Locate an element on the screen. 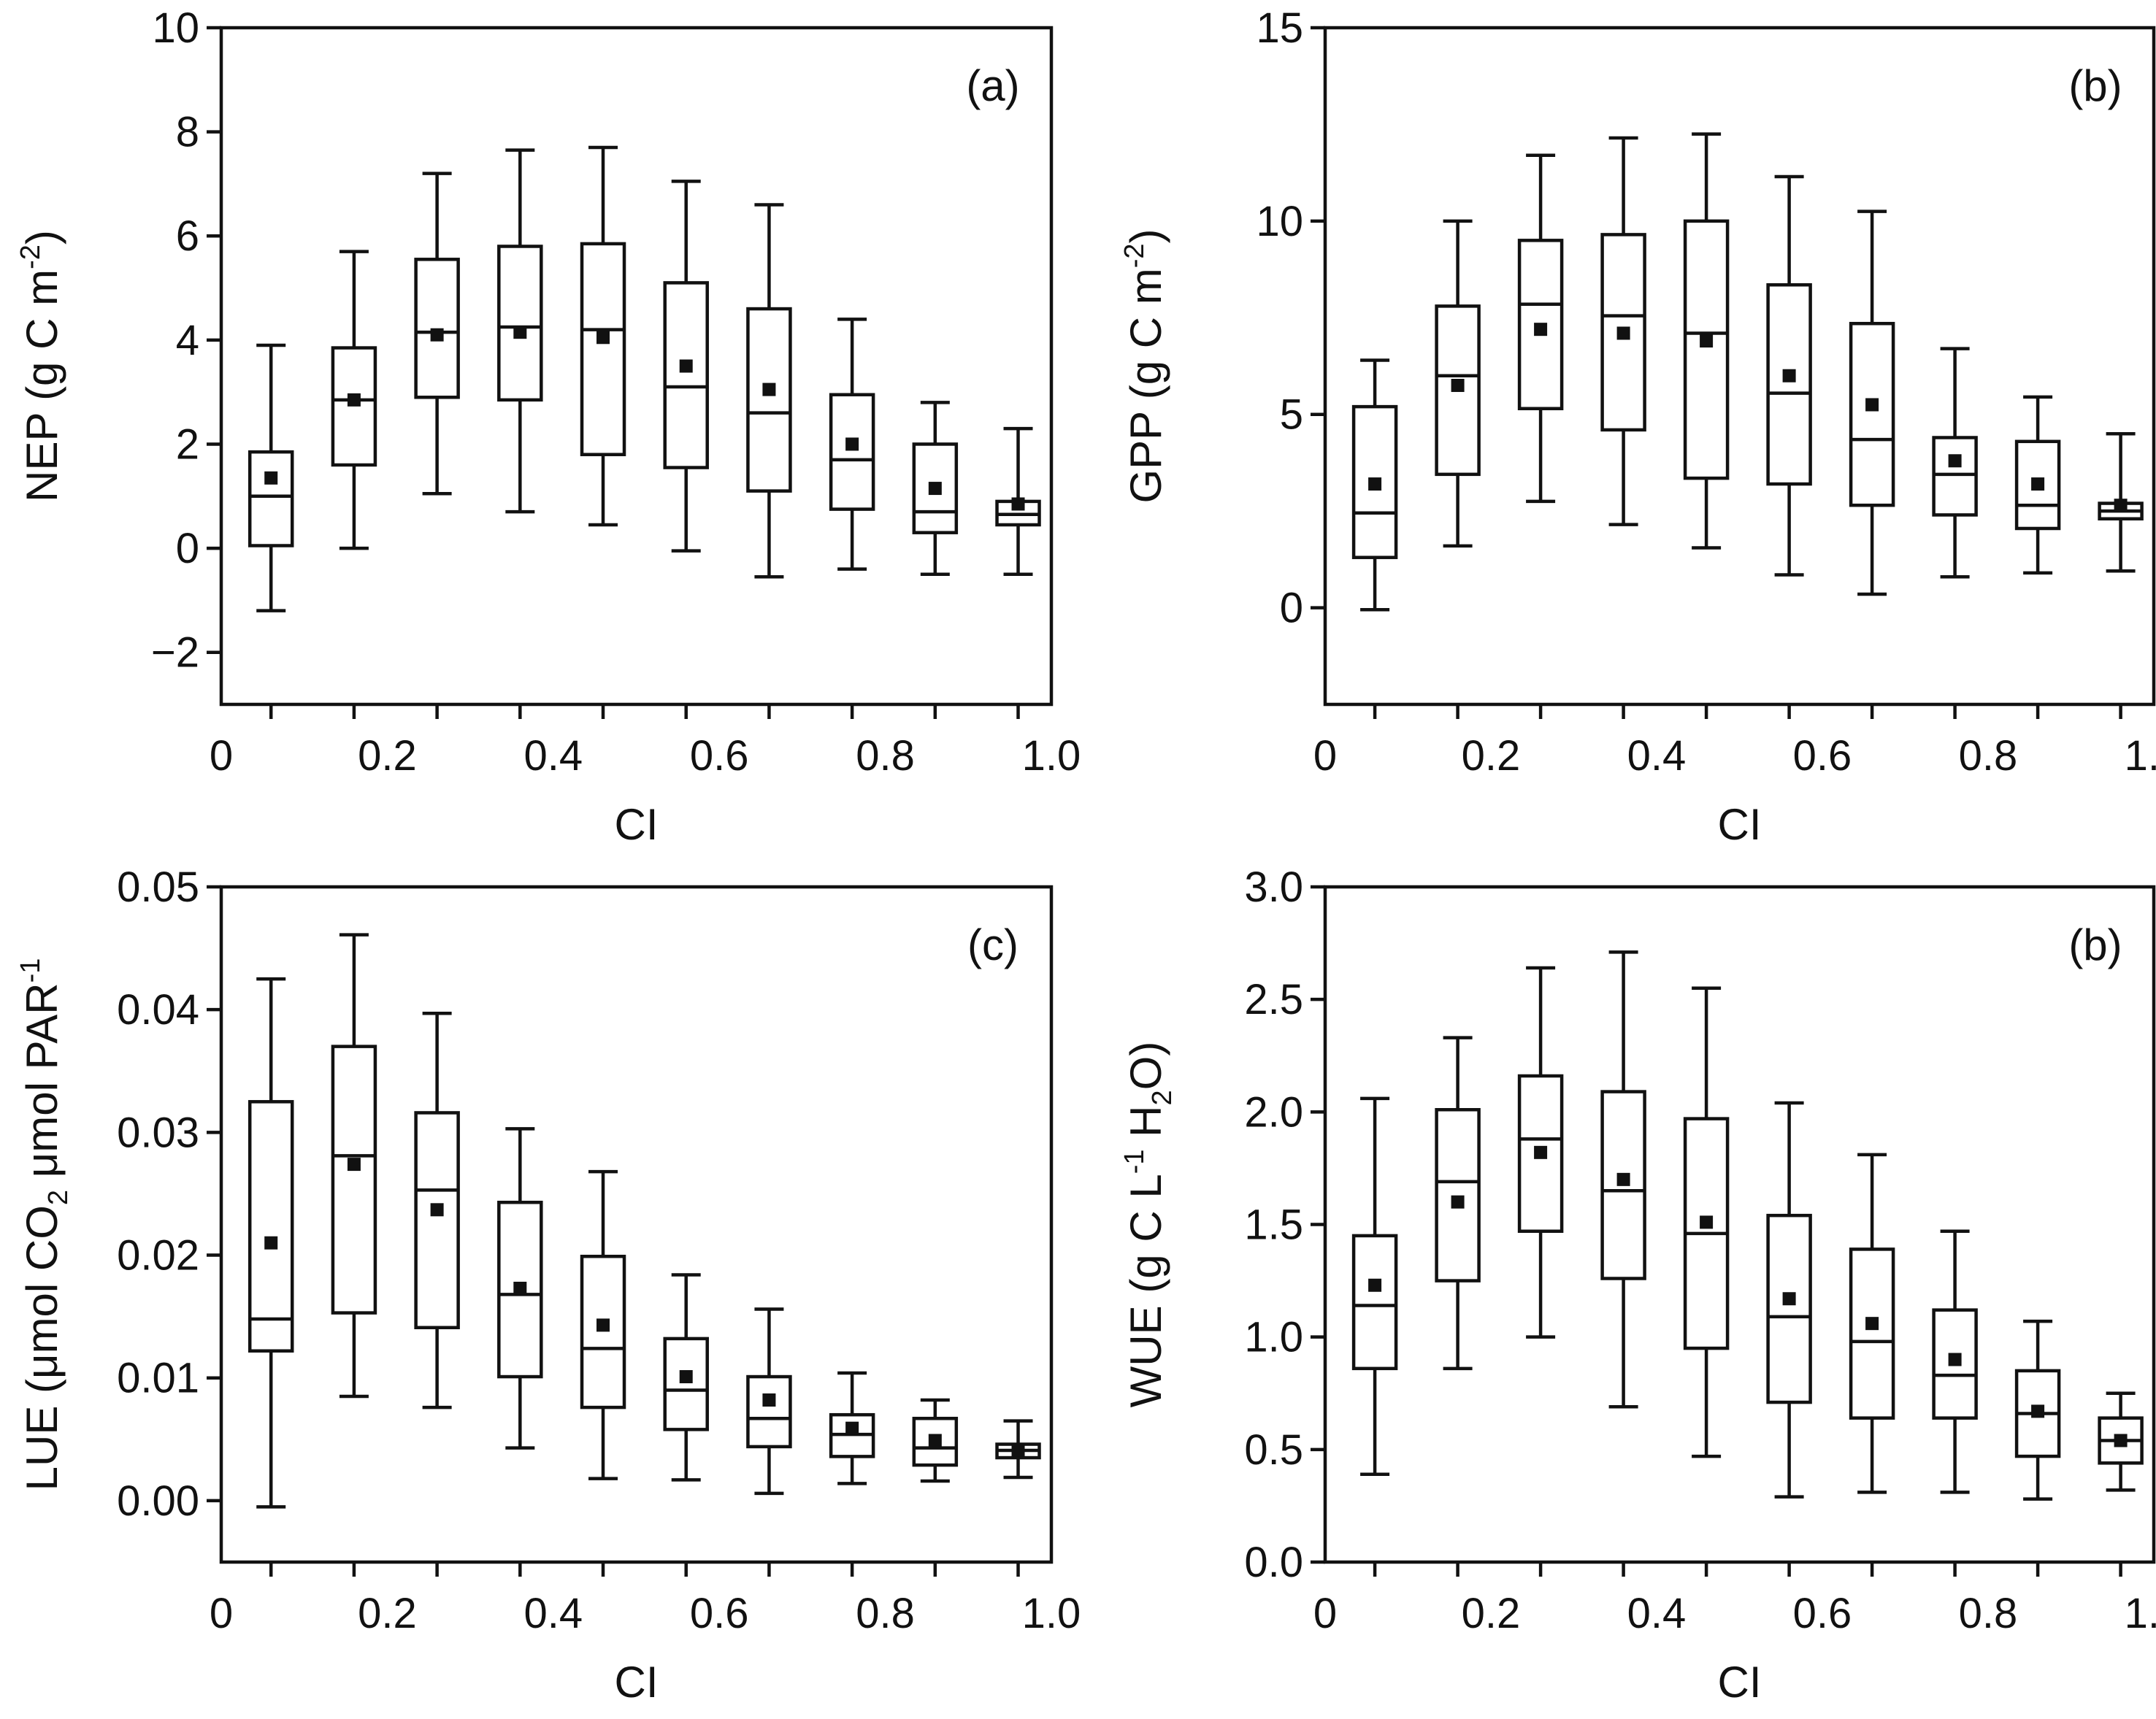 The height and width of the screenshot is (1719, 2156). panel-label: (b) is located at coordinates (2095, 944).